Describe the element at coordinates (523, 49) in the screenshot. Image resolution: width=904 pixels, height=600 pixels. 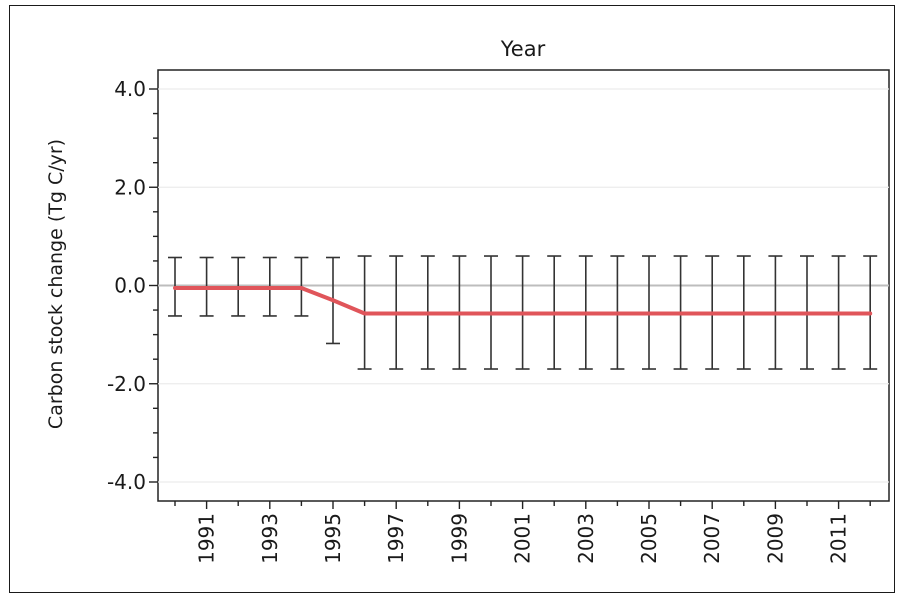
I see `chart-title: Year` at that location.